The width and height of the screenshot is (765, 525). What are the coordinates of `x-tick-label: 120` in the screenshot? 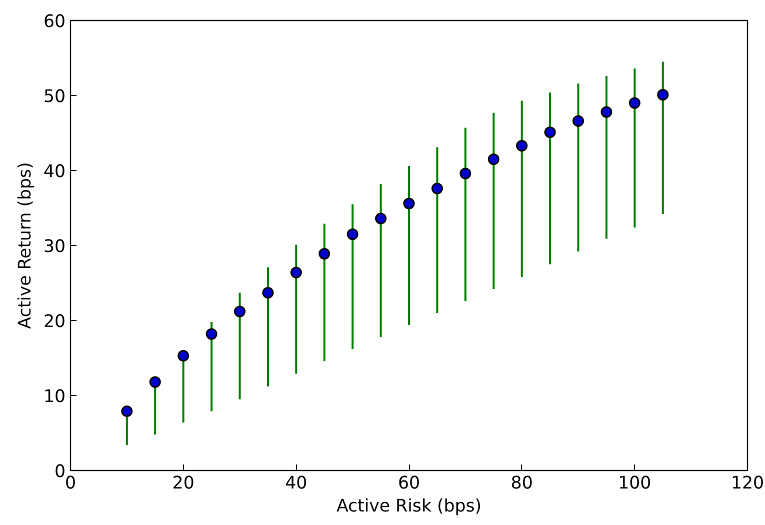 It's located at (747, 484).